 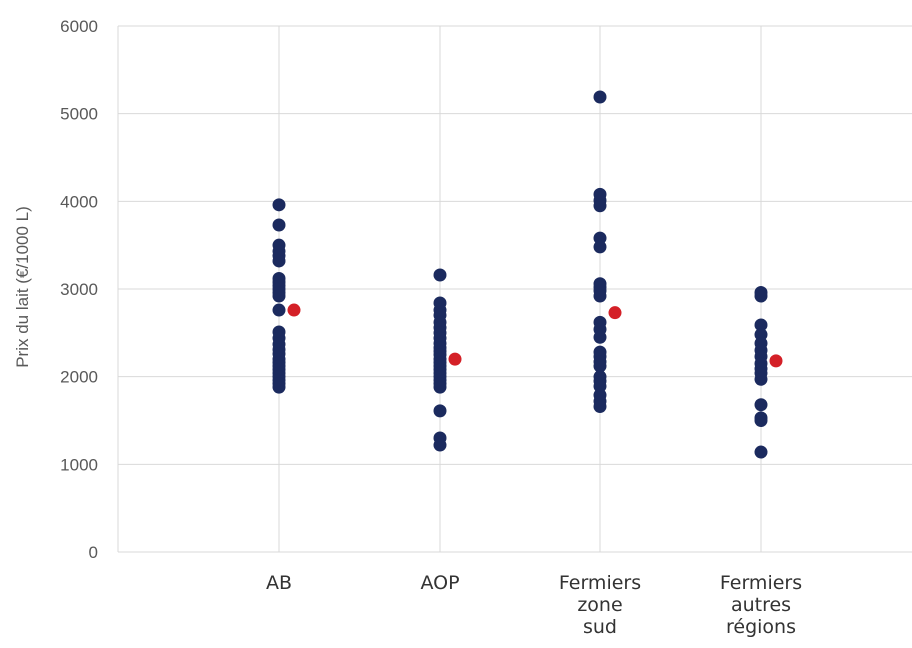 I want to click on y-tick-label: 5000, so click(x=79, y=114).